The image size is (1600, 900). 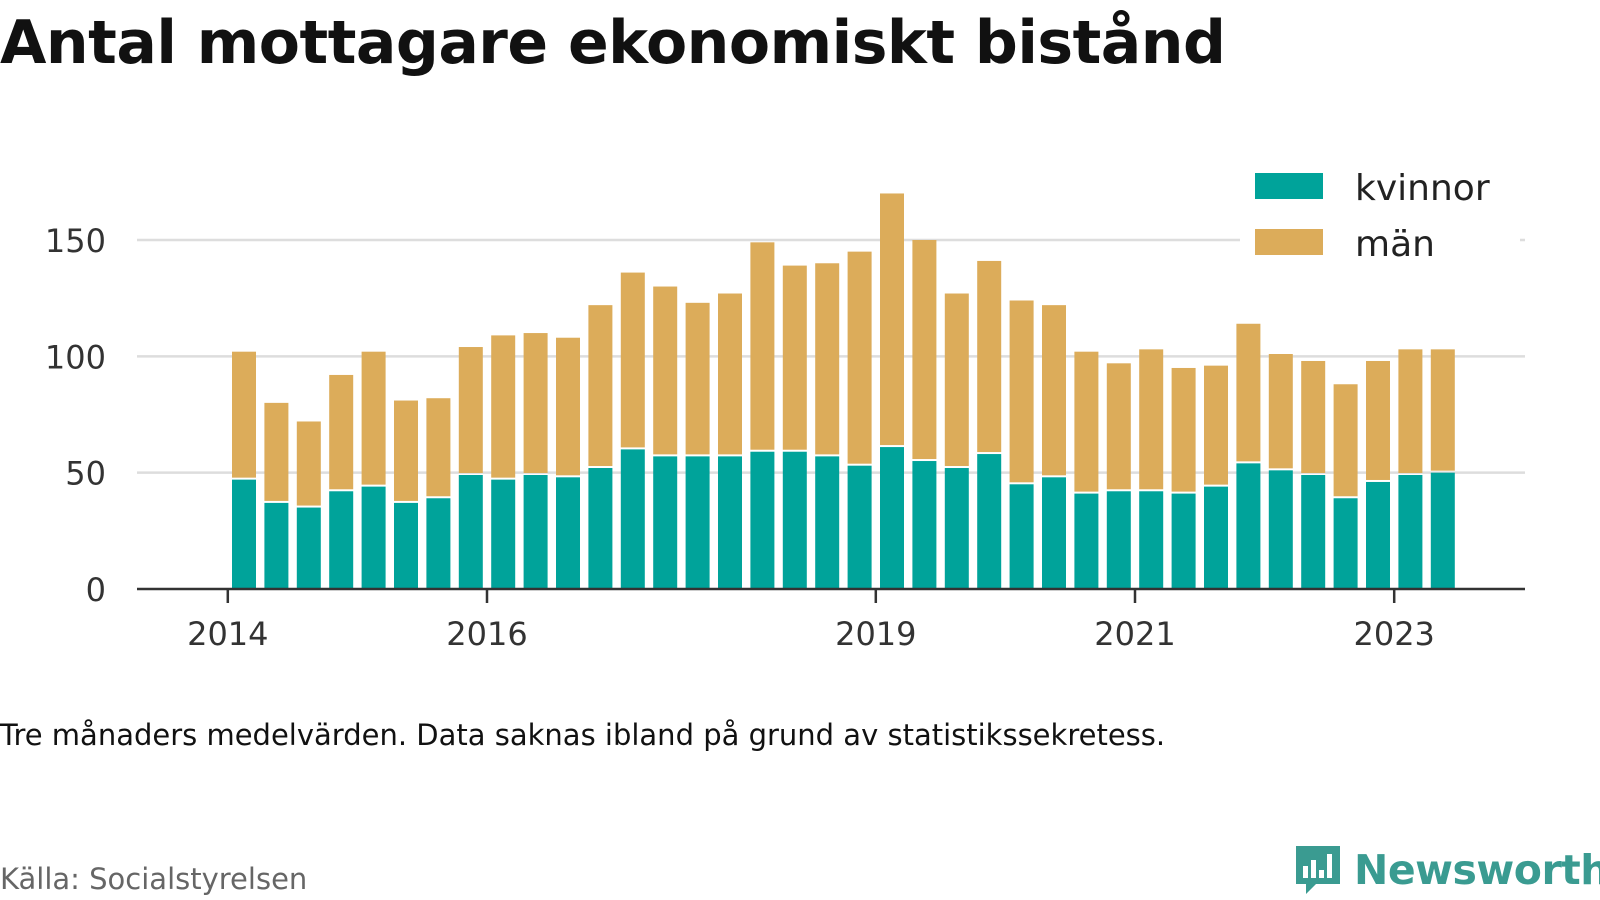 I want to click on brand-logo: Newsworthy, so click(x=1446, y=870).